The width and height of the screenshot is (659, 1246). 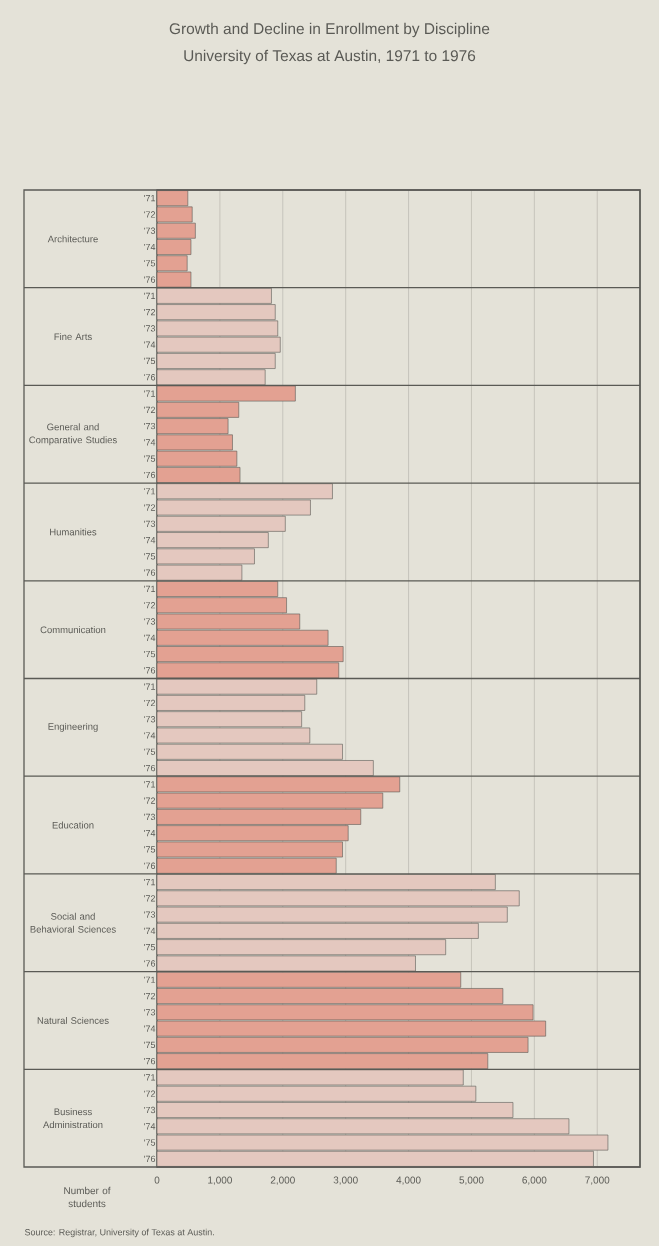 What do you see at coordinates (150, 279) in the screenshot?
I see `series-label: '76` at bounding box center [150, 279].